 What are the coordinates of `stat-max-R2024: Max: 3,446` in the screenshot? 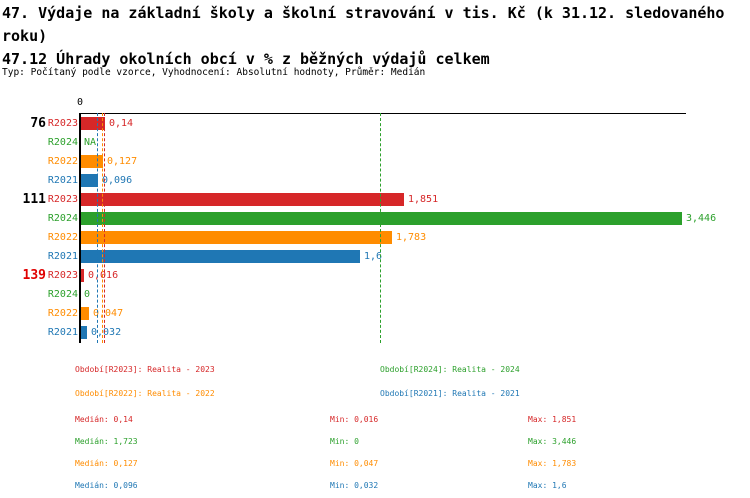 It's located at (552, 441).